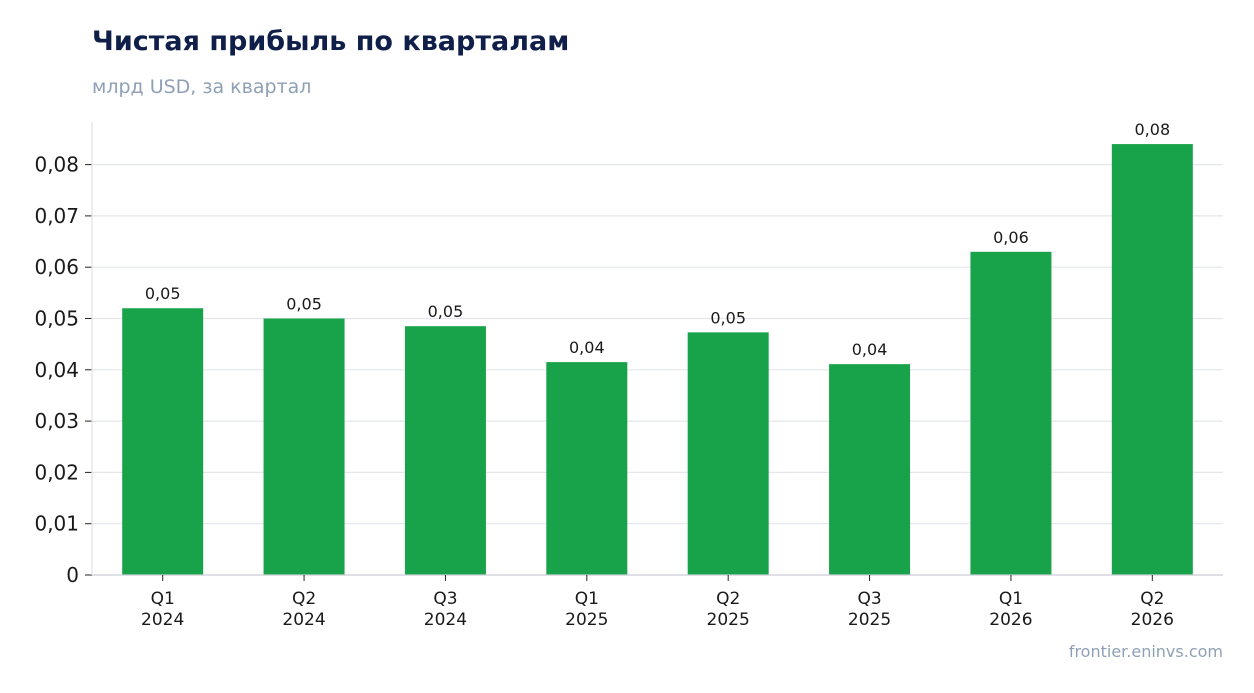 The height and width of the screenshot is (693, 1254). What do you see at coordinates (56, 216) in the screenshot?
I see `y-tick-label: 0,07` at bounding box center [56, 216].